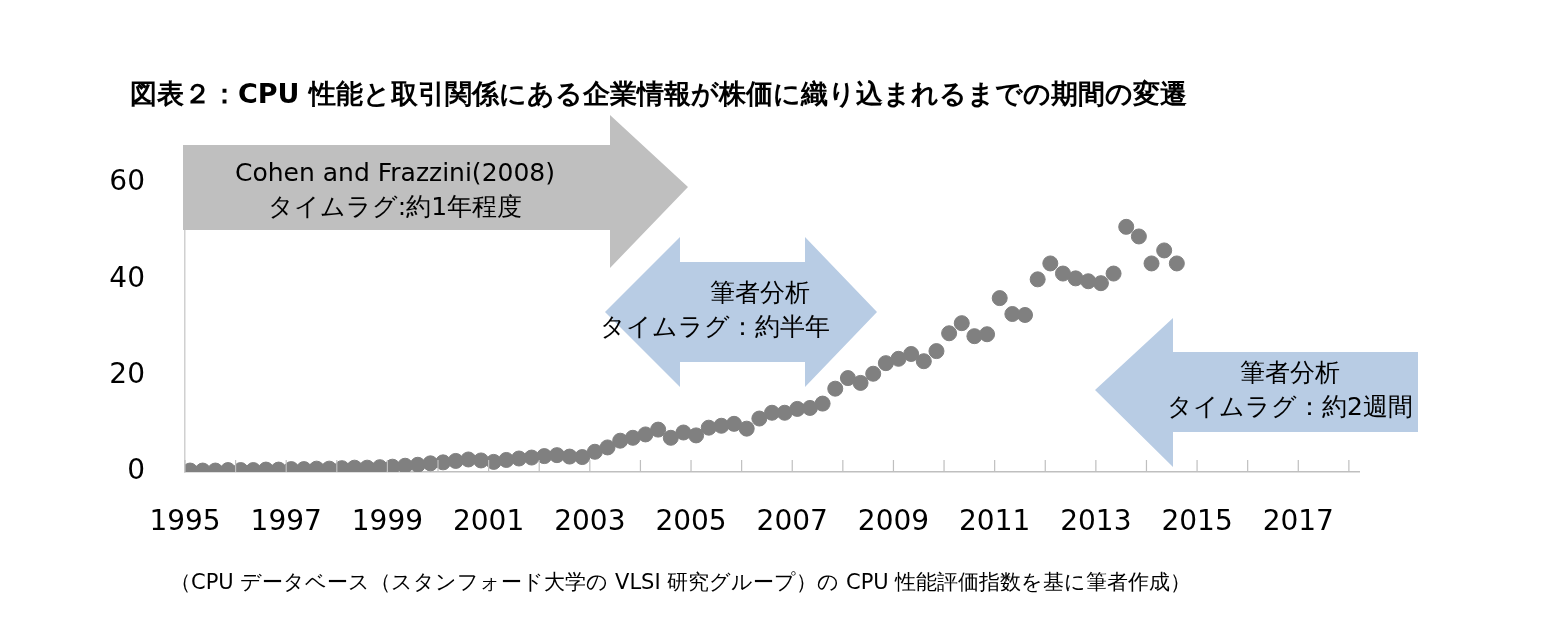 This screenshot has width=1568, height=623. Describe the element at coordinates (681, 582) in the screenshot. I see `text: （CPU データベース（スタンフォード大学の VLSI 研究グループ）の CPU 性能評価指数を基に筆者作成）` at that location.